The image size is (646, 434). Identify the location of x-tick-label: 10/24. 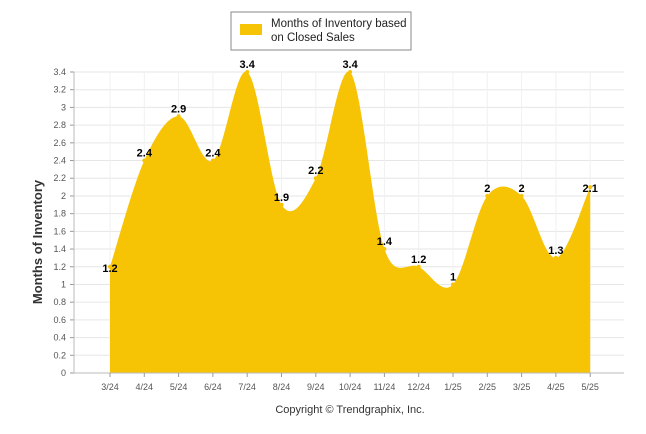
(350, 387).